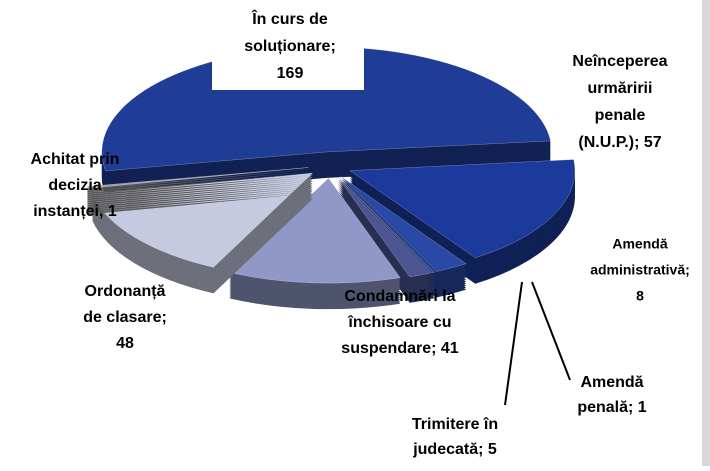 This screenshot has height=471, width=710. Describe the element at coordinates (611, 407) in the screenshot. I see `data-label: penală; 1` at that location.